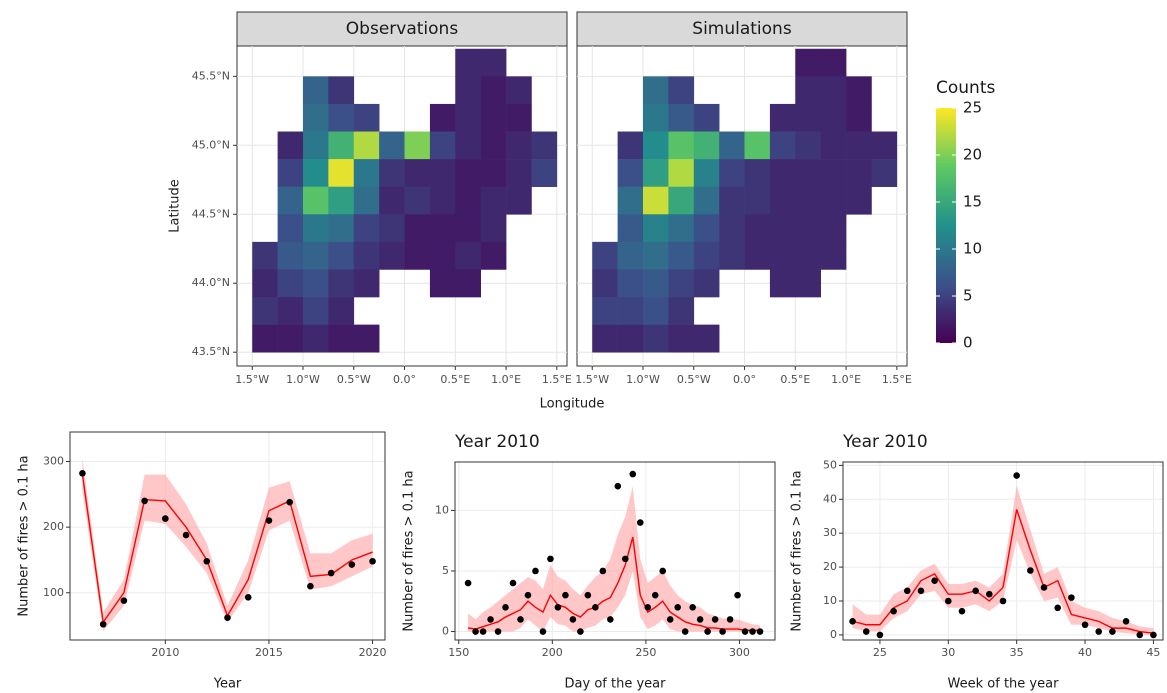 The image size is (1167, 693). Describe the element at coordinates (227, 544) in the screenshot. I see `uncertainty-band` at that location.